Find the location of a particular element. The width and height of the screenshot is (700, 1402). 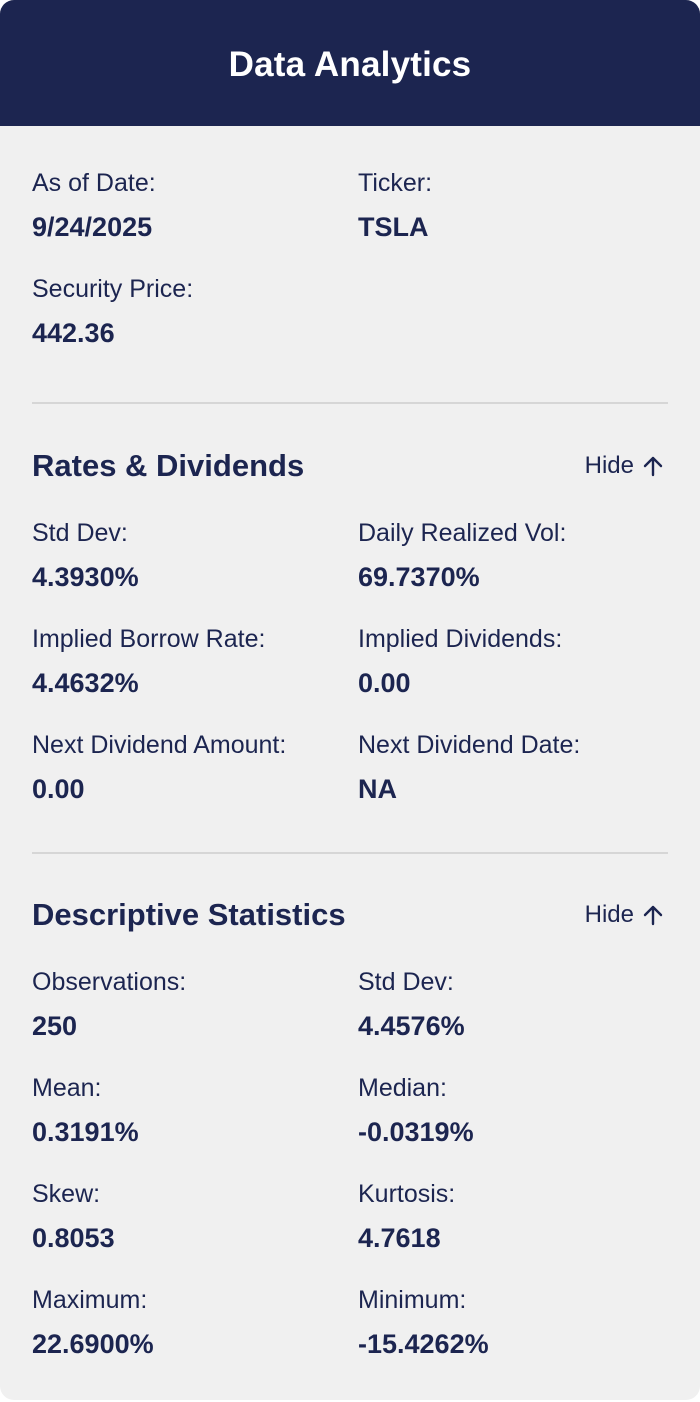

field-value: 250 is located at coordinates (55, 1026).